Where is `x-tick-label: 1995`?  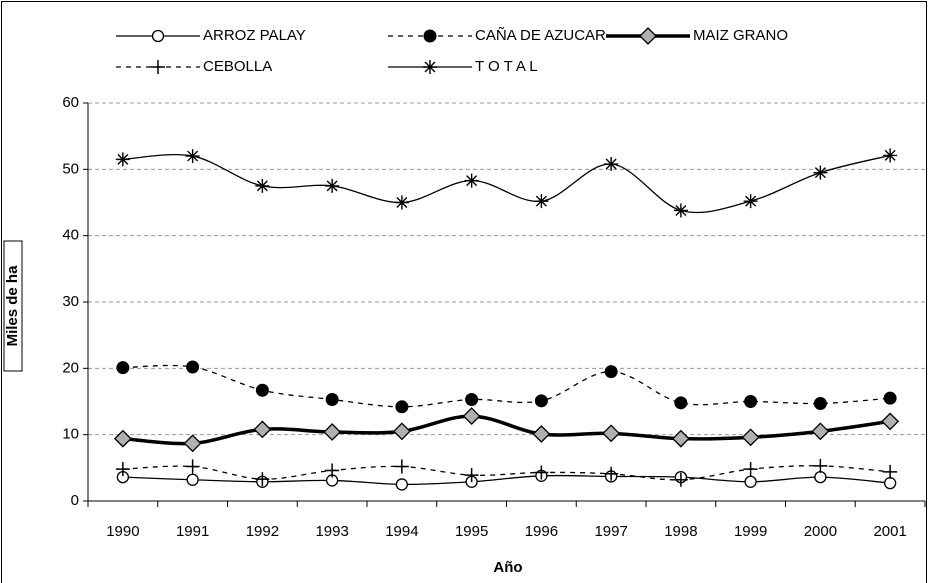 x-tick-label: 1995 is located at coordinates (471, 531).